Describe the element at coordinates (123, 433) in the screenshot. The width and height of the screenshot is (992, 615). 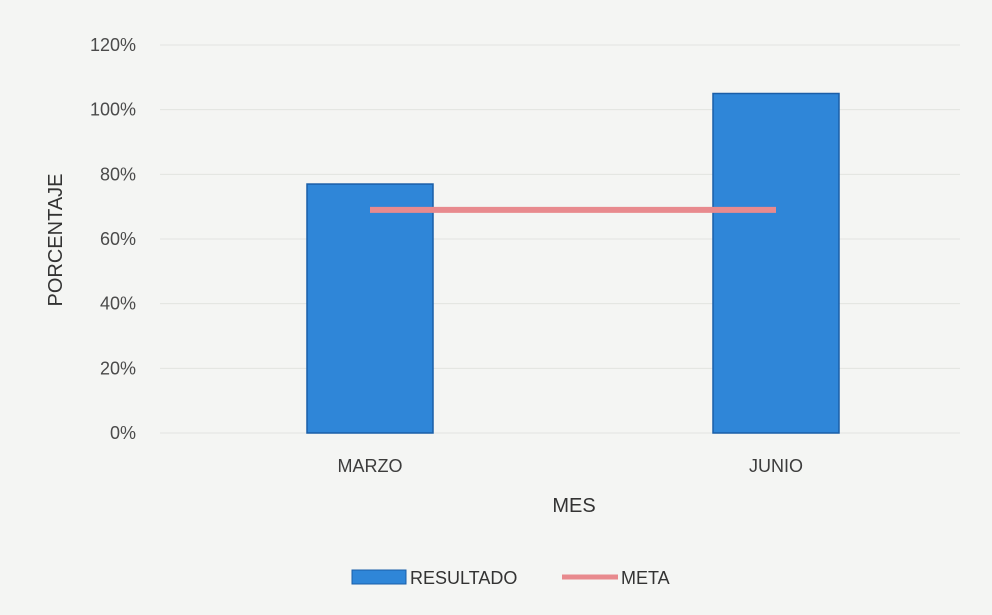
I see `y-tick-label: 0%` at that location.